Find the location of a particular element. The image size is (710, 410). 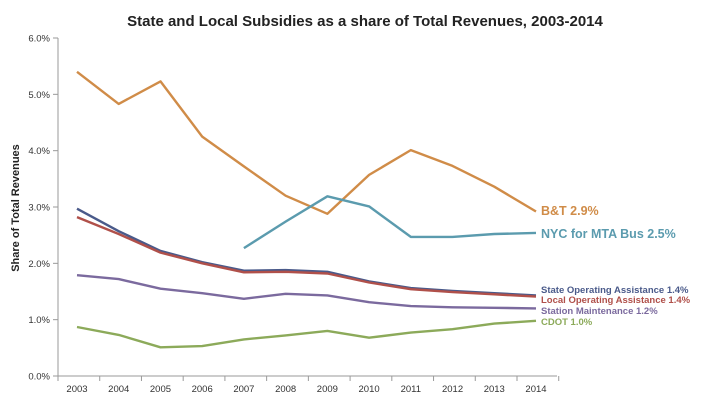

series-label-6: CDOT 1.0% is located at coordinates (567, 322).